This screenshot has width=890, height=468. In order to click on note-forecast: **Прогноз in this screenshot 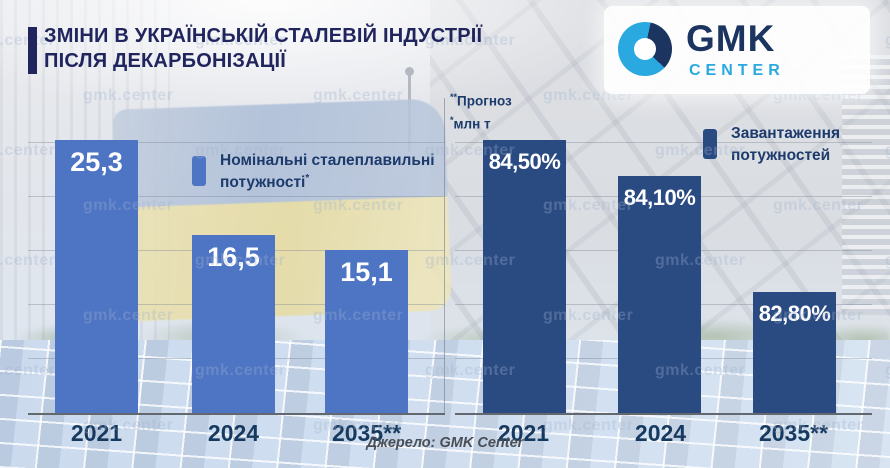, I will do `click(481, 99)`.